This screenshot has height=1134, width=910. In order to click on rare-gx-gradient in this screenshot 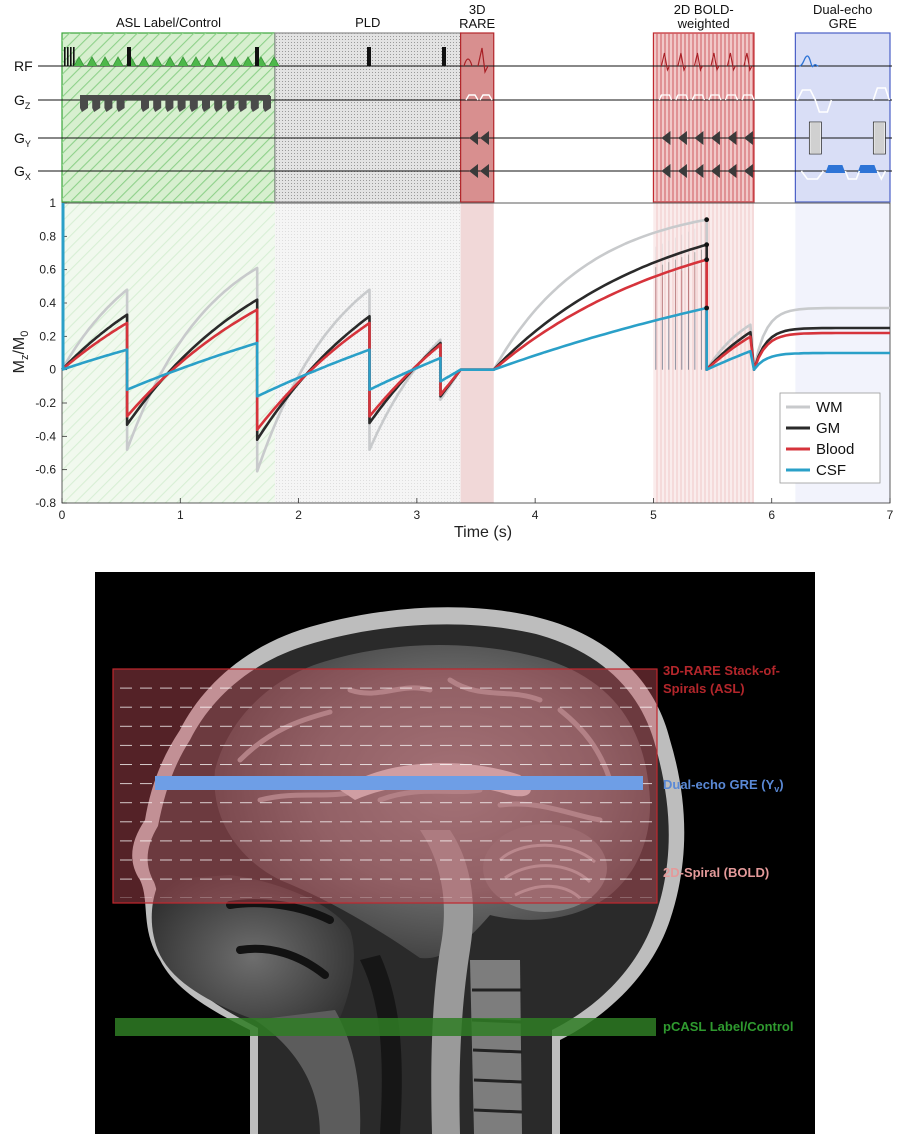, I will do `click(479, 171)`.